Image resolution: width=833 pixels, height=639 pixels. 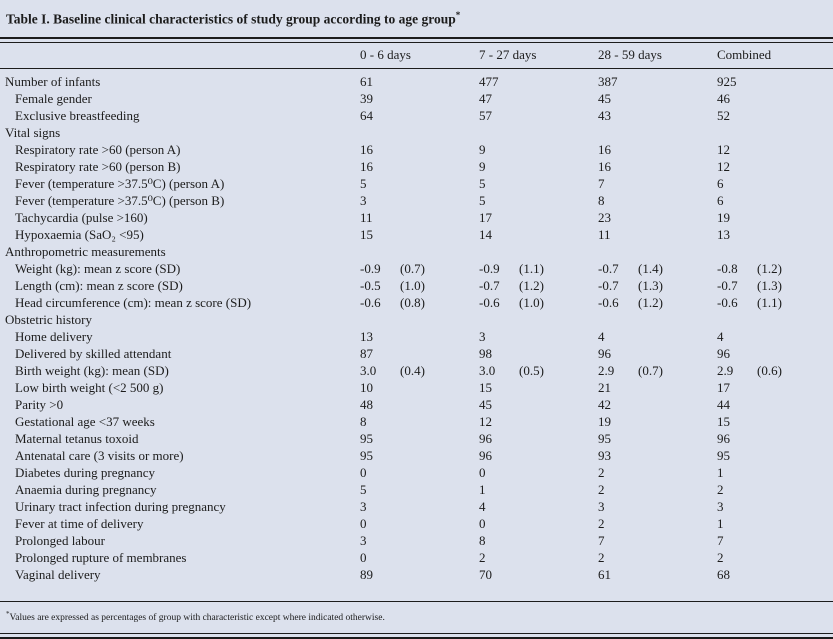 What do you see at coordinates (485, 387) in the screenshot?
I see `cell-value: 15` at bounding box center [485, 387].